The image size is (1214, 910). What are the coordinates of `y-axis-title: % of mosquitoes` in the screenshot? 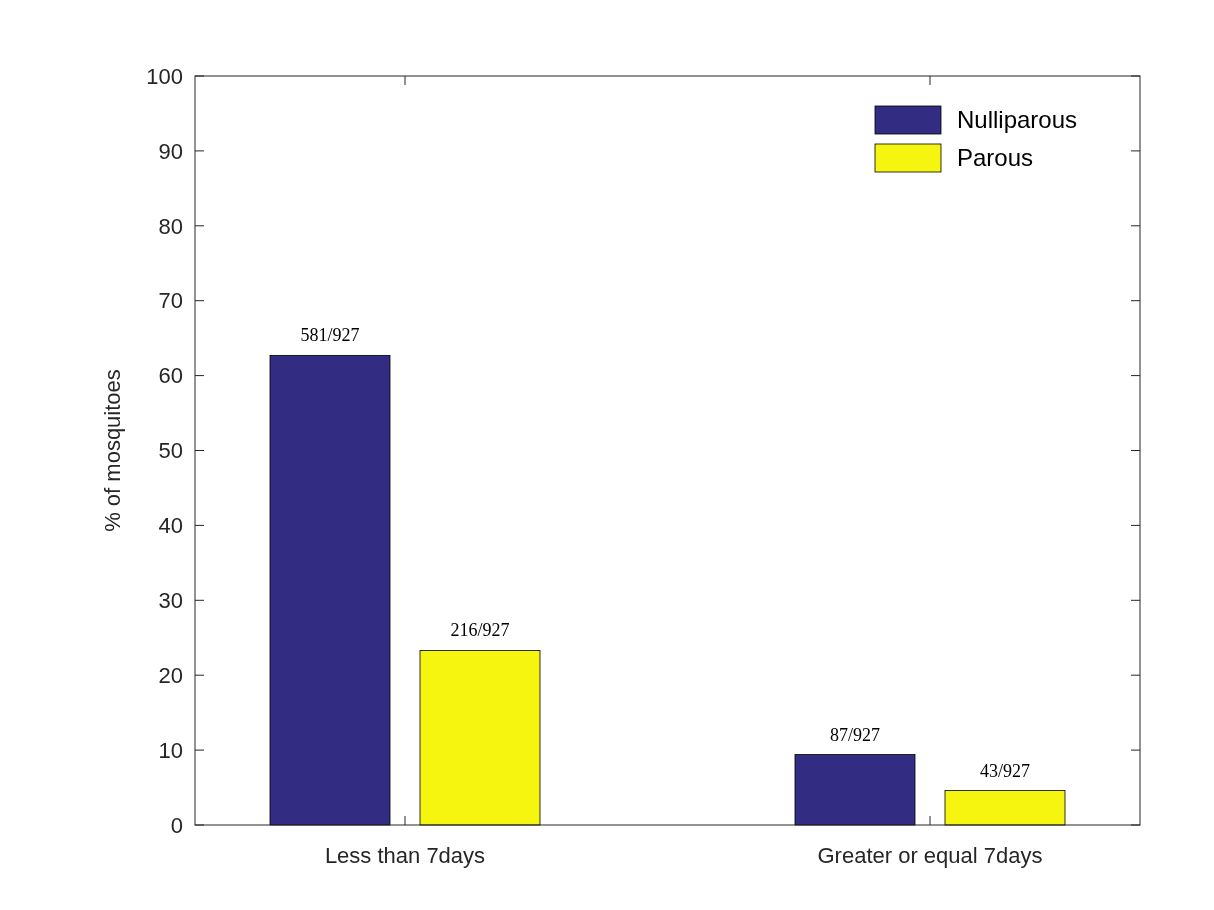 It's located at (112, 450).